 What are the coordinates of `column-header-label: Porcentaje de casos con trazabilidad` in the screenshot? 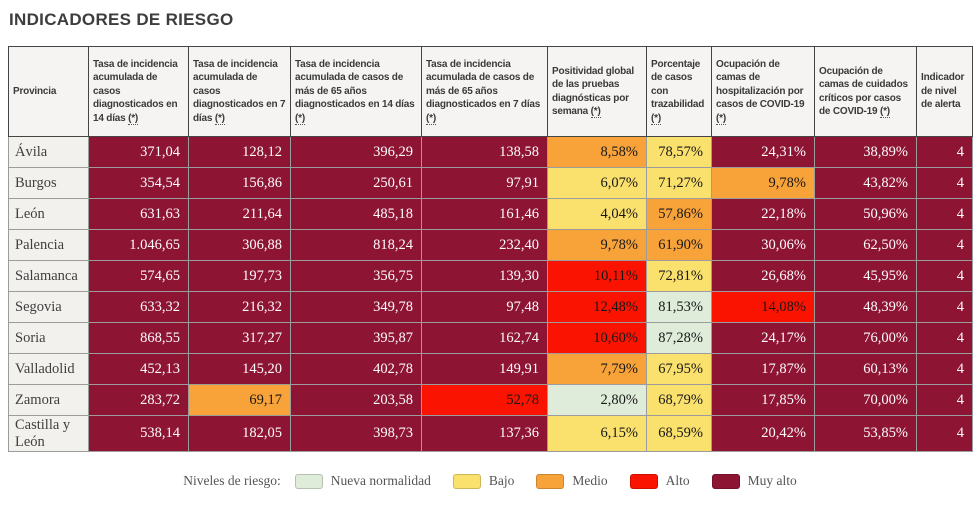 It's located at (678, 84).